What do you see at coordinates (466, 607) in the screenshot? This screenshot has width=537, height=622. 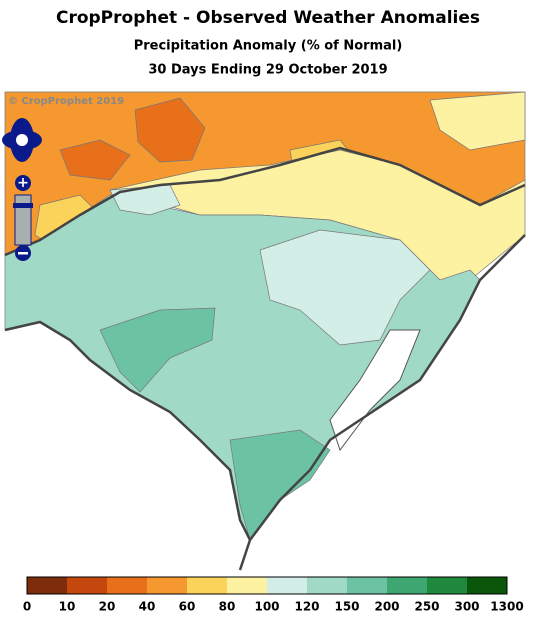 I see `legend-label: 300` at bounding box center [466, 607].